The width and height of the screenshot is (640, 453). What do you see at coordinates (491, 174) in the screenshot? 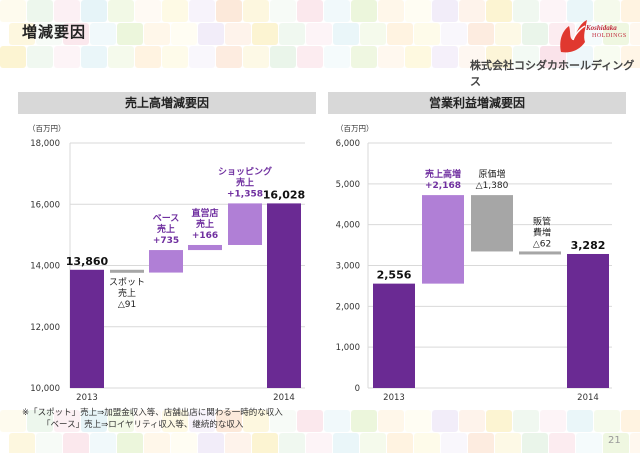
I see `change-label: 原価増` at bounding box center [491, 174].